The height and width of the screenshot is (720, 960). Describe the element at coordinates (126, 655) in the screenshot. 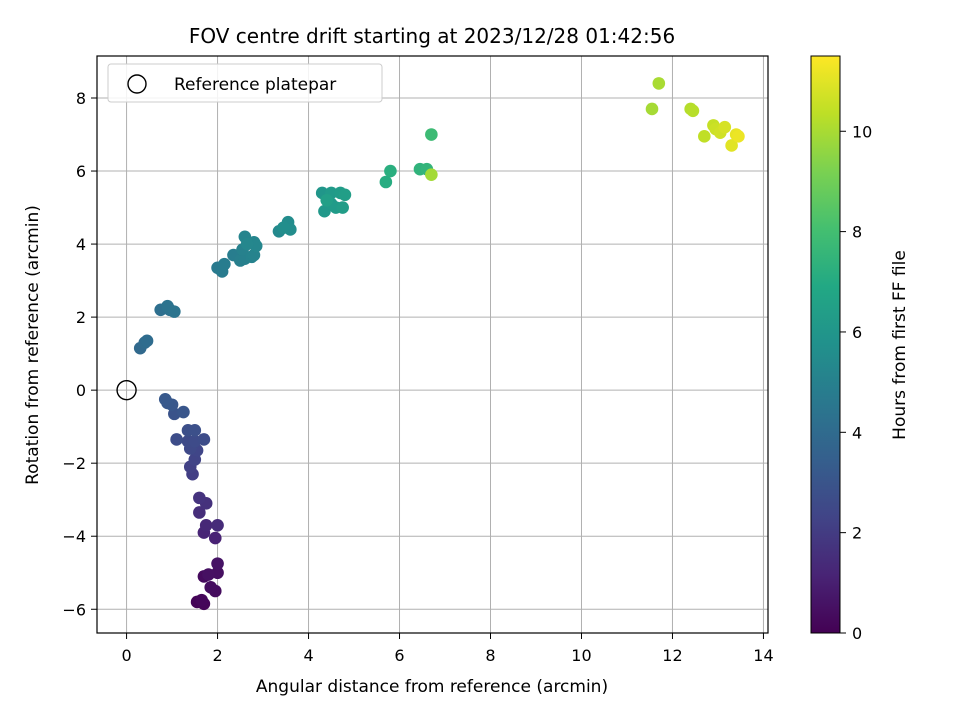

I see `x-tick-label: 0` at that location.